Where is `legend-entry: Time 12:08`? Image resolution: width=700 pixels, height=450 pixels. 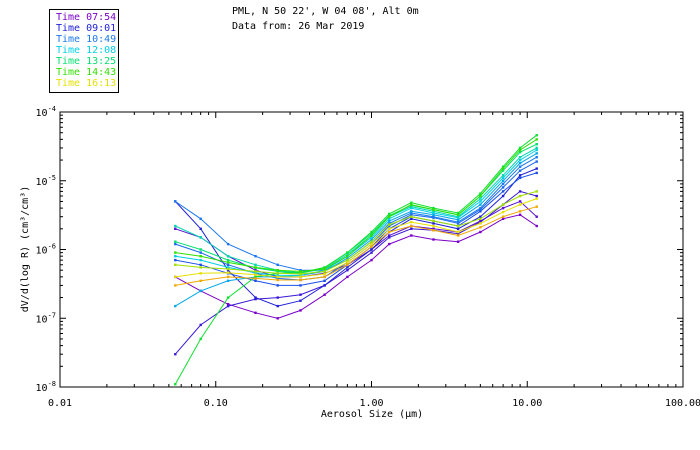
legend-entry: Time 12:08 is located at coordinates (86, 50).